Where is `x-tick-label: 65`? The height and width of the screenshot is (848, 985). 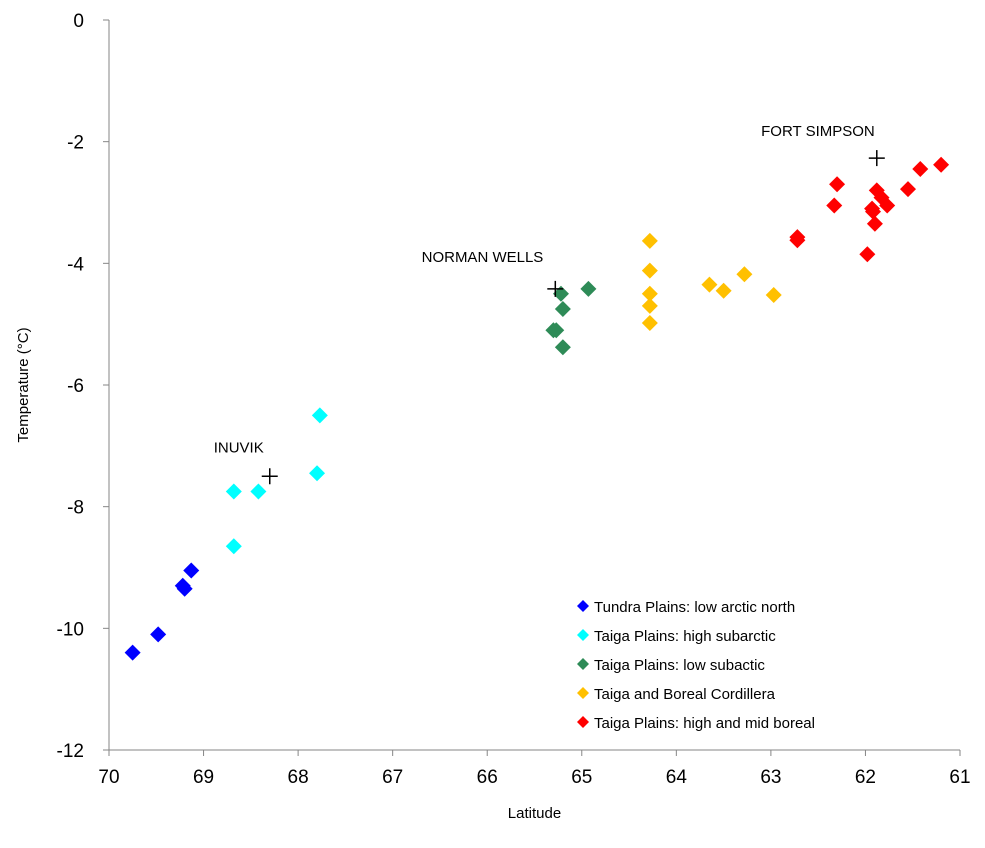
x-tick-label: 65 is located at coordinates (581, 777).